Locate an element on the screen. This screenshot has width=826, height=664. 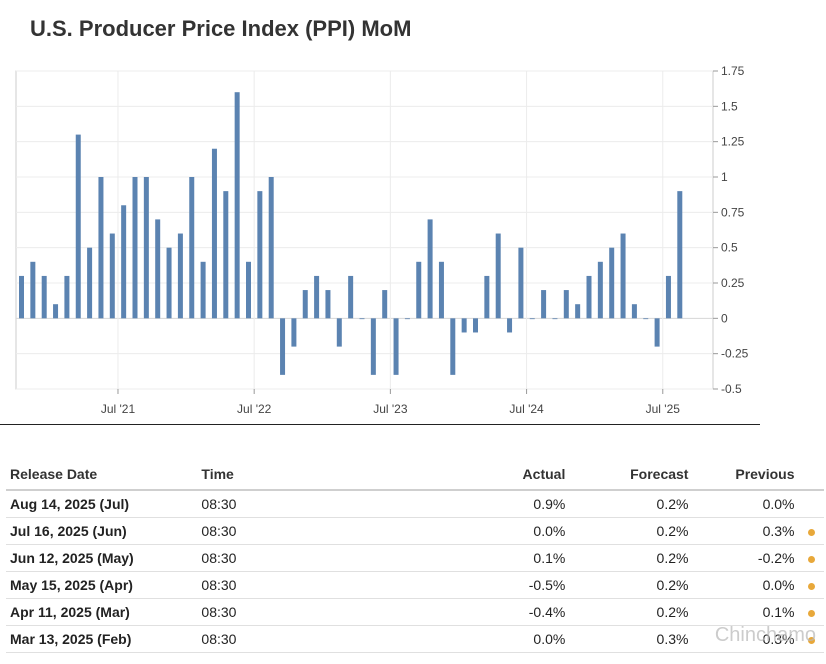
header-release-date: Release Date is located at coordinates (102, 475).